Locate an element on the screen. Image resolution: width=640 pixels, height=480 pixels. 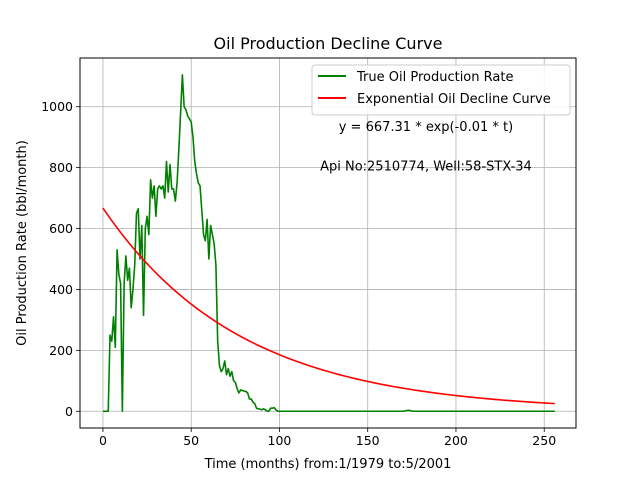
y-tick-label: 400 is located at coordinates (61, 289).